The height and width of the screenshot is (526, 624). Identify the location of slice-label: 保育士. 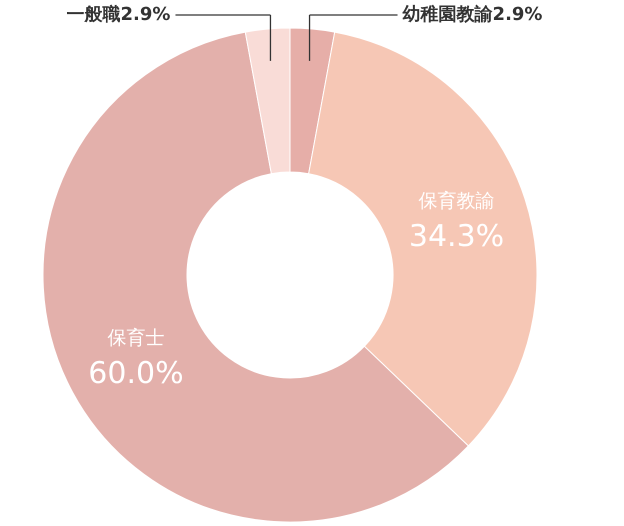
(135, 338).